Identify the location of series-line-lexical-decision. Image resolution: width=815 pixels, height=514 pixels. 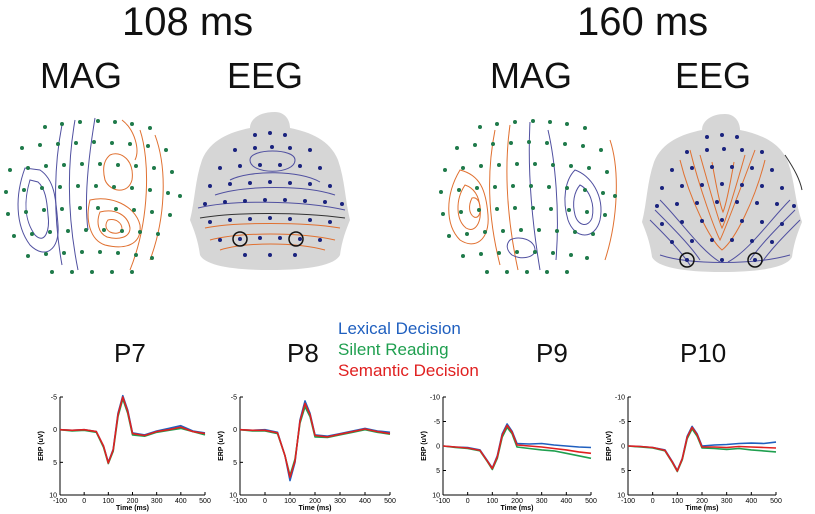
(315, 441).